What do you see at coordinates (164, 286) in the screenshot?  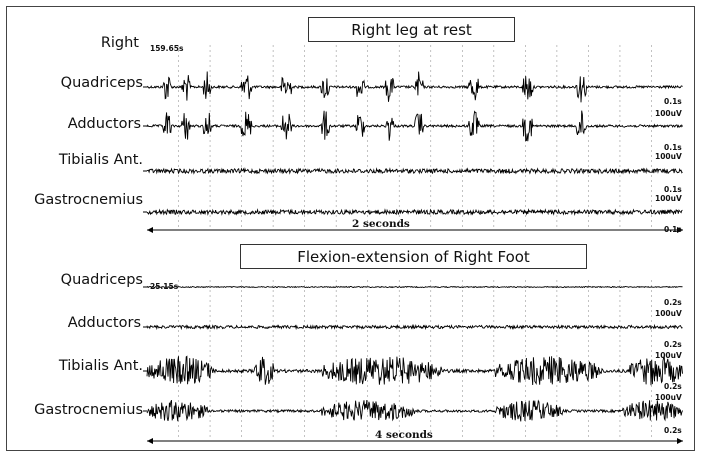 I see `bottom-timestamp: 25.15s` at bounding box center [164, 286].